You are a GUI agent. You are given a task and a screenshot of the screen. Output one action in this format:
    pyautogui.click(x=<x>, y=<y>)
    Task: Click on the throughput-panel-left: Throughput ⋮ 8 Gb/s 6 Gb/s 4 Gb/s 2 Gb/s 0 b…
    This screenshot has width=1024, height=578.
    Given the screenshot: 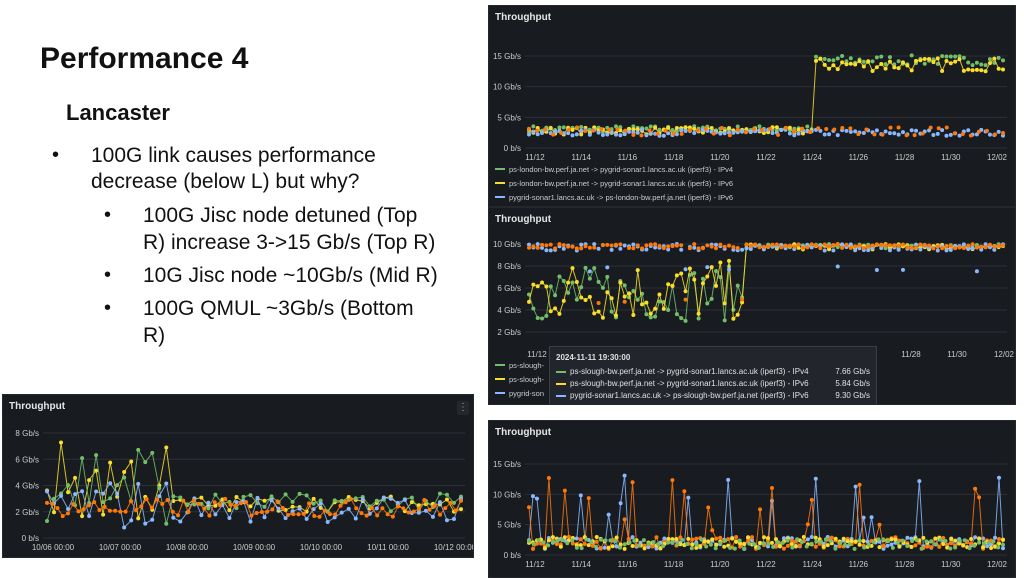 What is the action you would take?
    pyautogui.click(x=238, y=476)
    